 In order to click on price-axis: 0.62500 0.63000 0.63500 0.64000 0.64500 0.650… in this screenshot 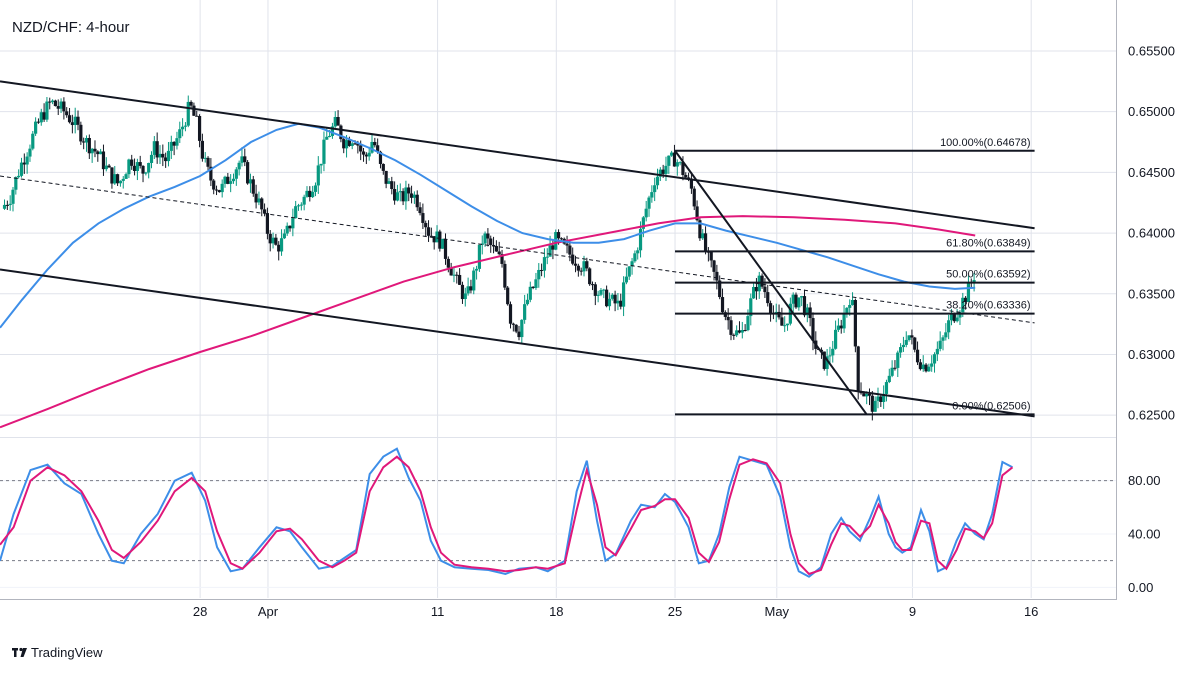, I will do `click(1151, 232)`.